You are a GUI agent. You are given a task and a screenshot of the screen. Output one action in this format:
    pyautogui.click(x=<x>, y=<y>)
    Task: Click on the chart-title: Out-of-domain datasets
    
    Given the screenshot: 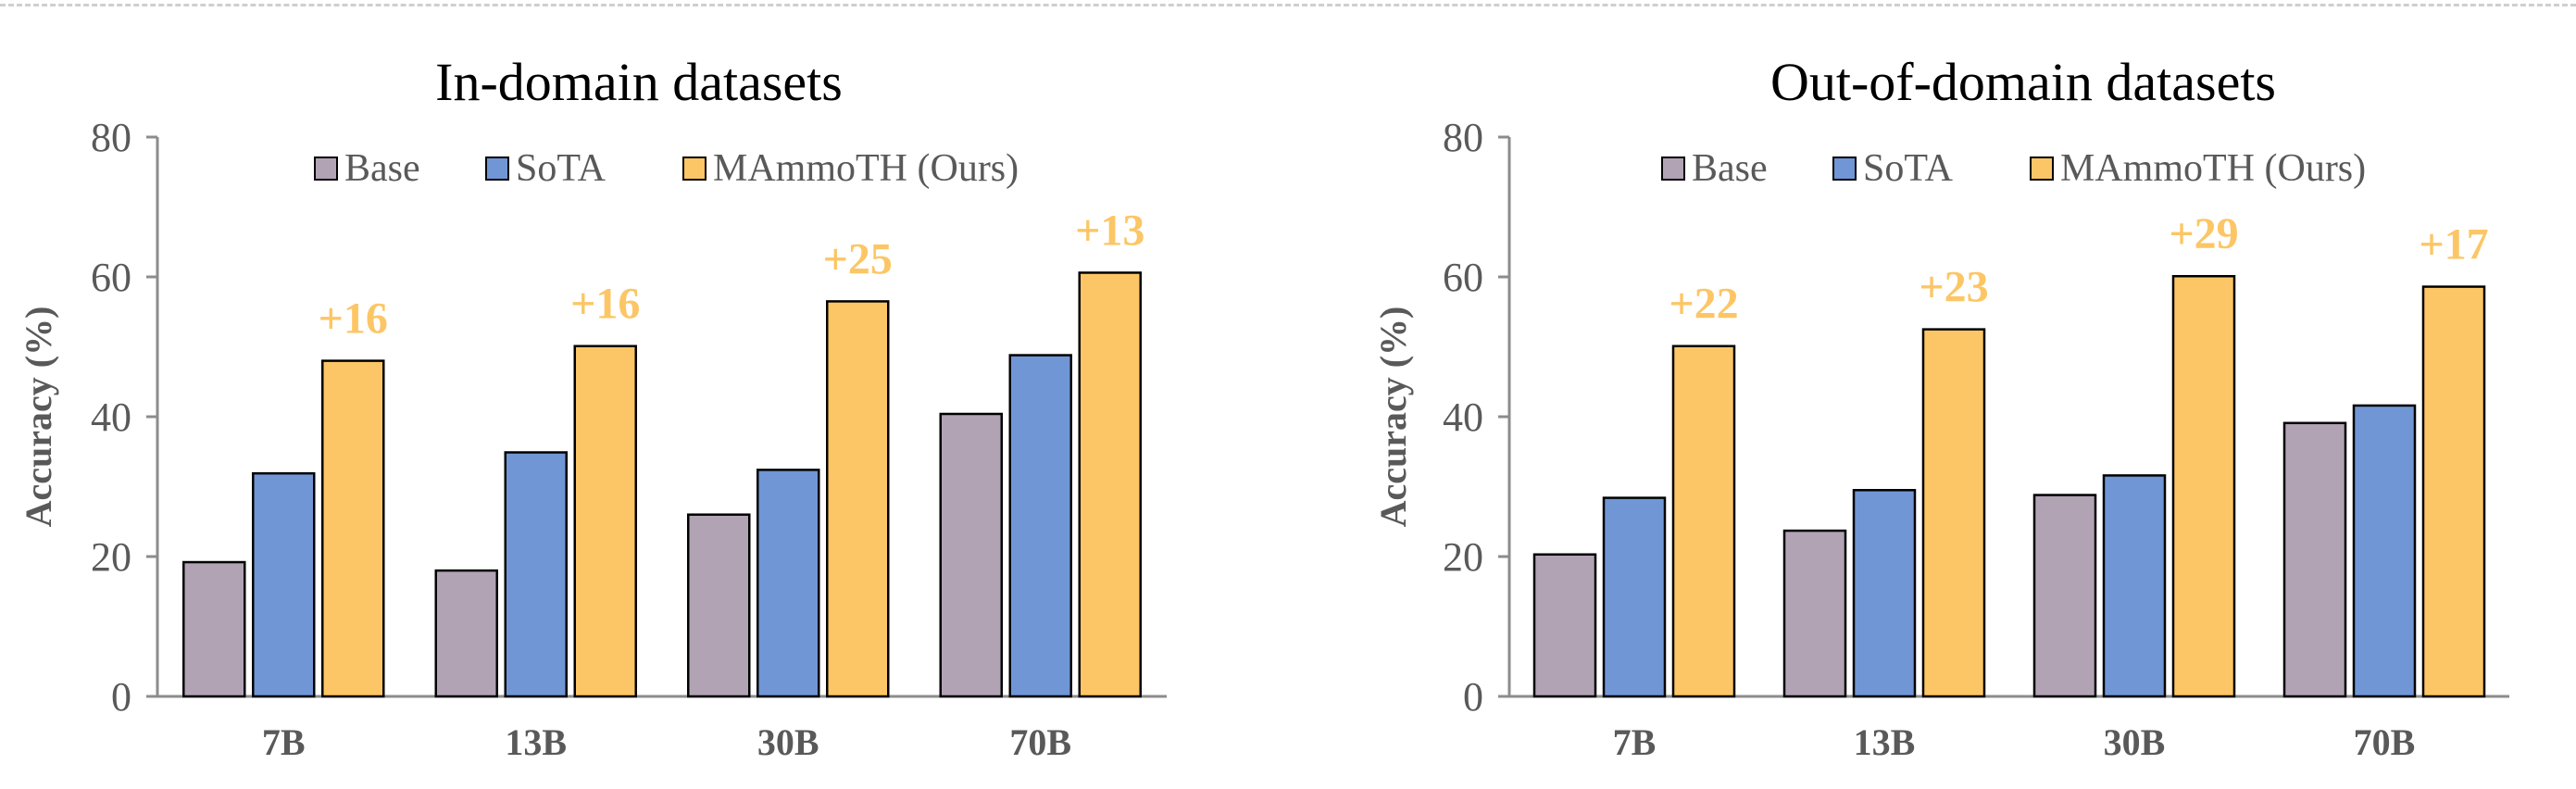 What is the action you would take?
    pyautogui.click(x=2023, y=82)
    